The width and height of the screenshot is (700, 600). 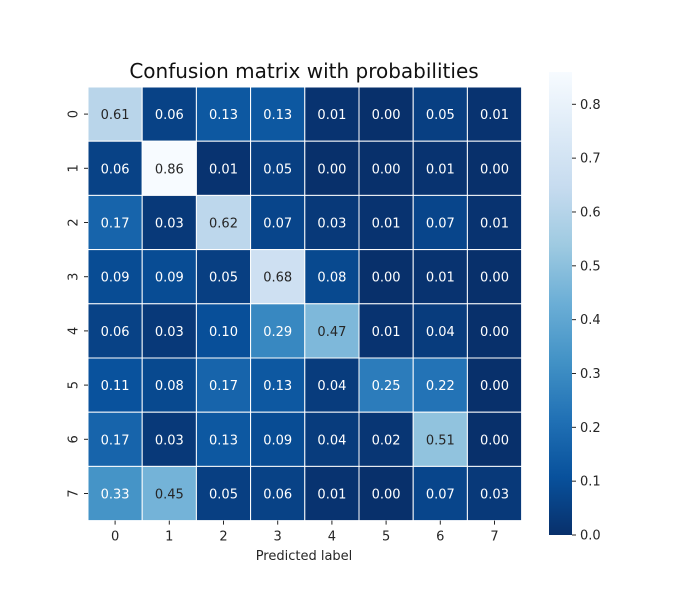 I want to click on cell-value-label: 0.22, so click(x=440, y=386).